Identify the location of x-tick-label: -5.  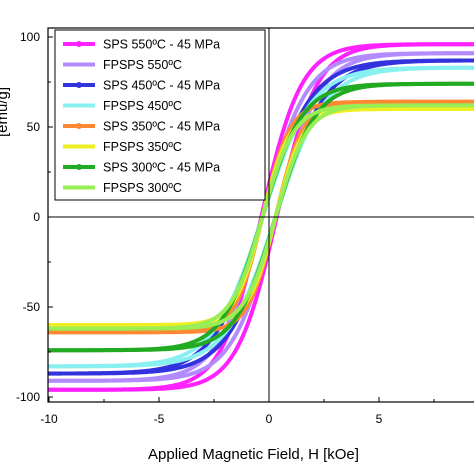
(159, 419).